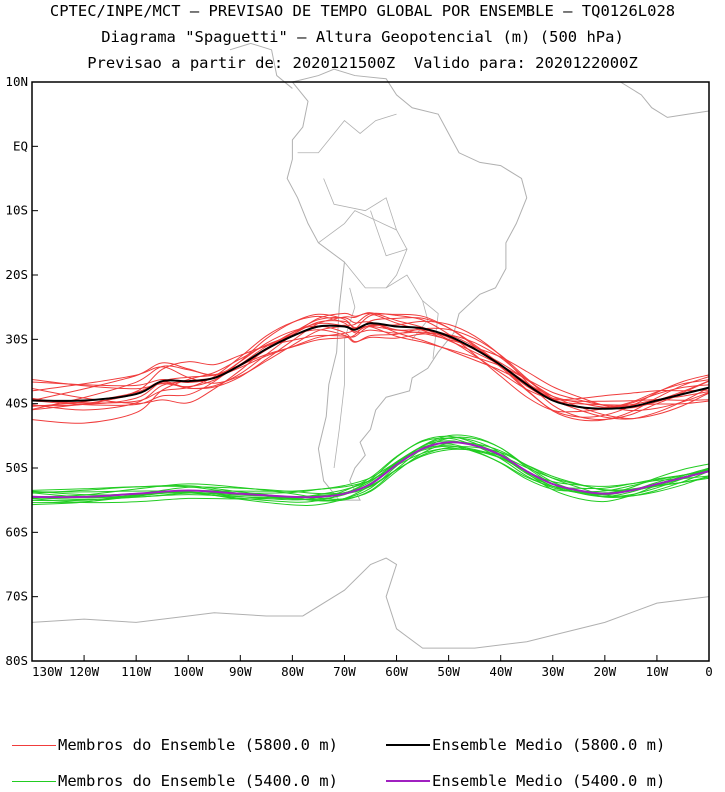 This screenshot has width=725, height=792. Describe the element at coordinates (16, 596) in the screenshot. I see `y-tick-label: 70S` at that location.